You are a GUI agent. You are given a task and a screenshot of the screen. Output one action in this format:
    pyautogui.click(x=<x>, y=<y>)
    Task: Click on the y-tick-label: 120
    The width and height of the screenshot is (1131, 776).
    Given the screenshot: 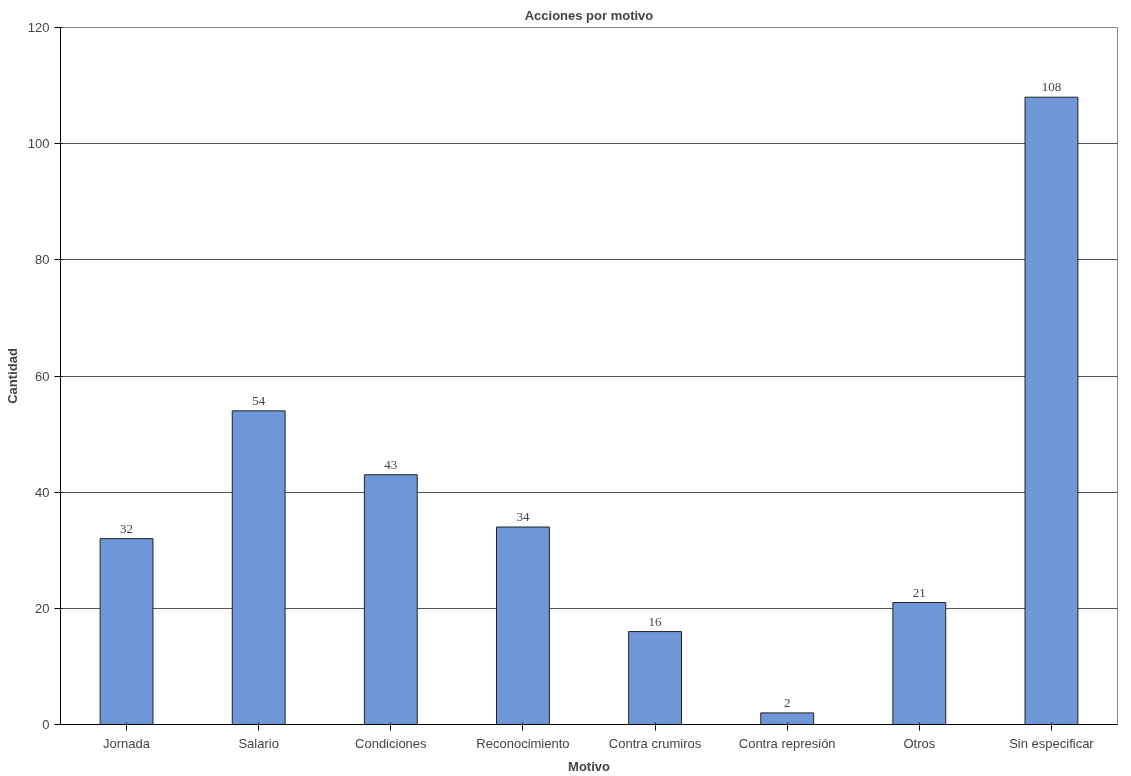 What is the action you would take?
    pyautogui.click(x=38, y=27)
    